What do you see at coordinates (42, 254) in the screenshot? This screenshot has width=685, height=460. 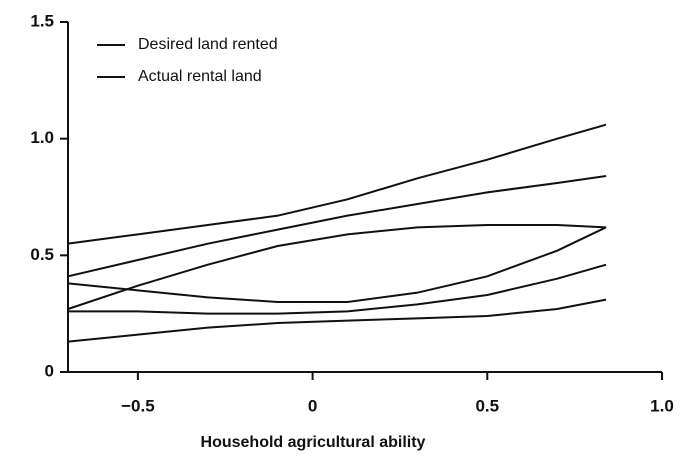 I see `y-tick-label: 0.5` at bounding box center [42, 254].